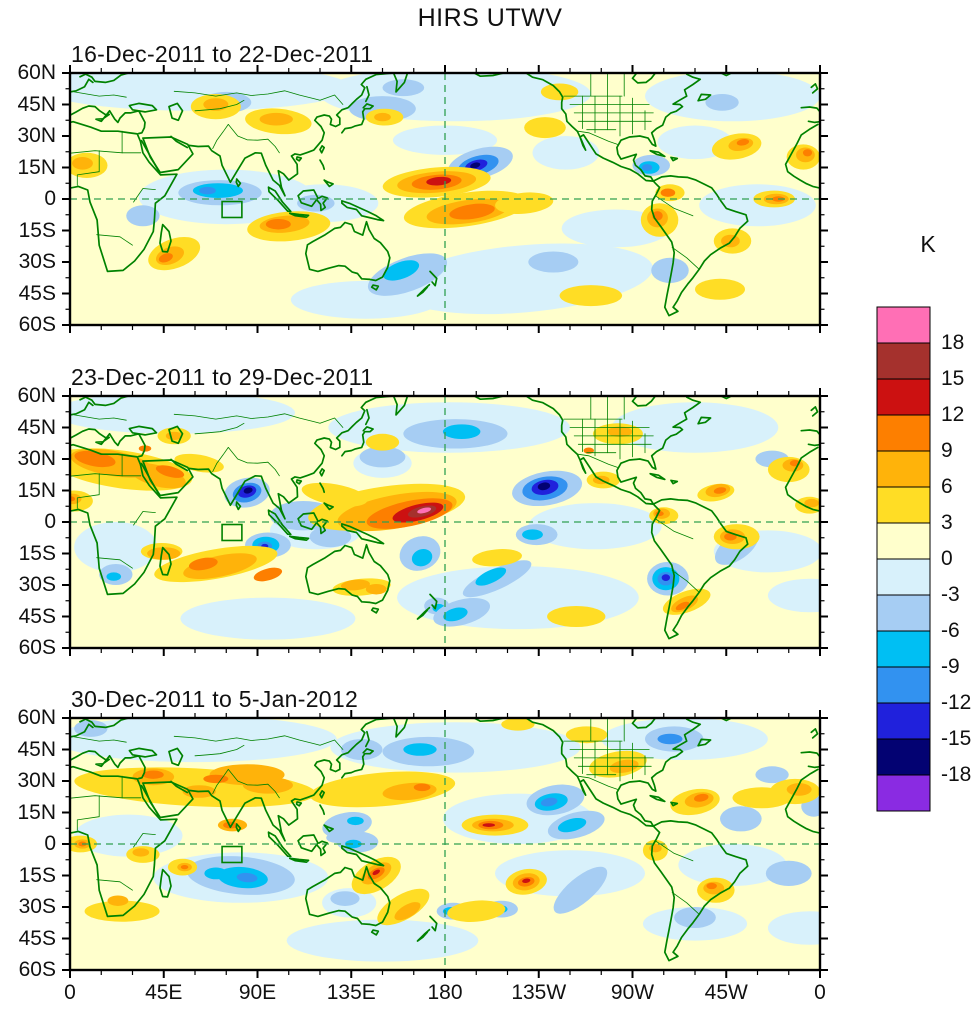 Image resolution: width=980 pixels, height=1014 pixels. I want to click on colorbar, so click(903, 559).